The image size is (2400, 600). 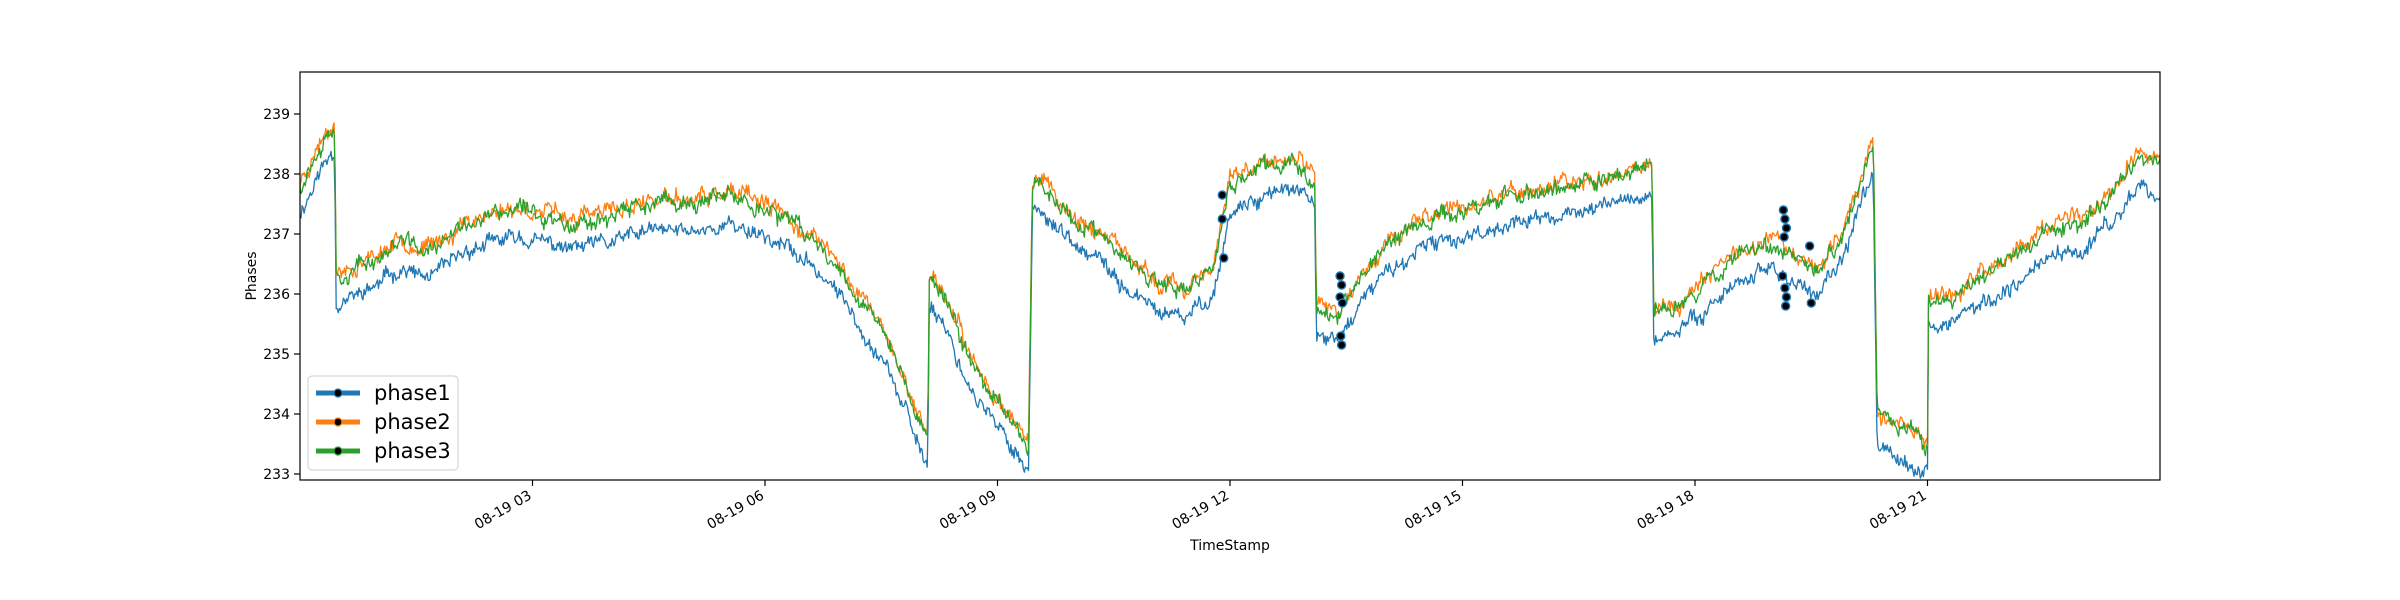 What do you see at coordinates (1516, 270) in the screenshot?
I see `outlier-layer` at bounding box center [1516, 270].